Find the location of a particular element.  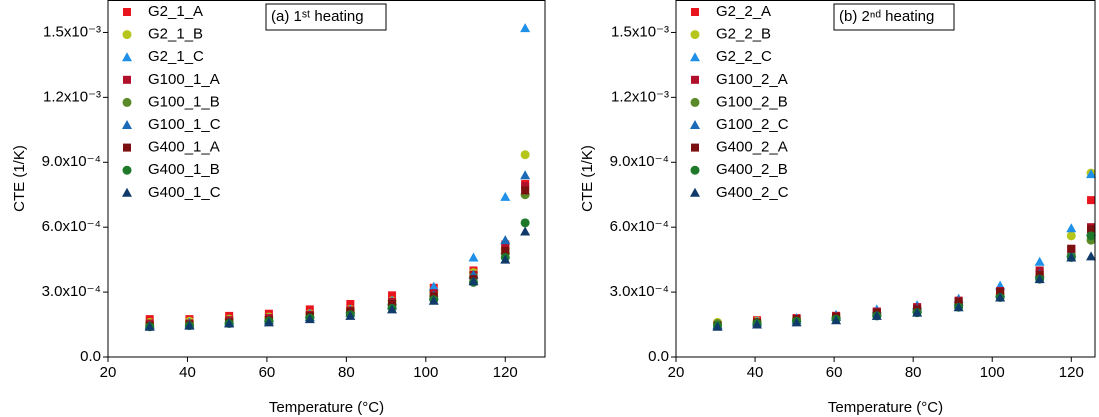

legend-label: G400_1_B is located at coordinates (184, 169).